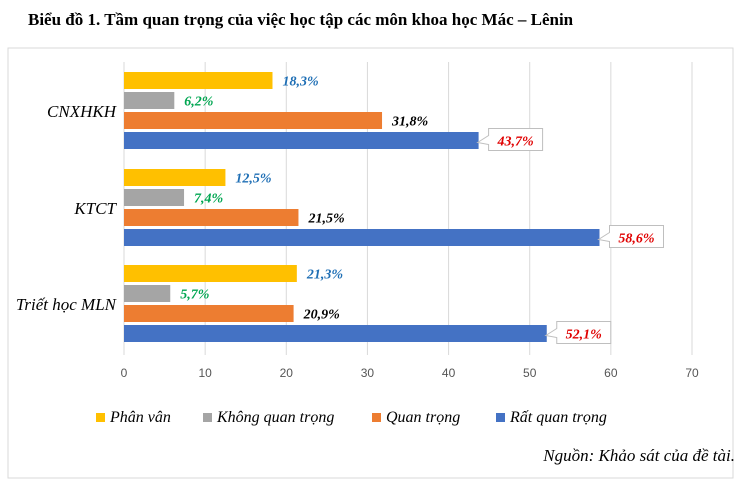 Image resolution: width=741 pixels, height=488 pixels. What do you see at coordinates (558, 417) in the screenshot?
I see `legend-label: Rất quan trọng` at bounding box center [558, 417].